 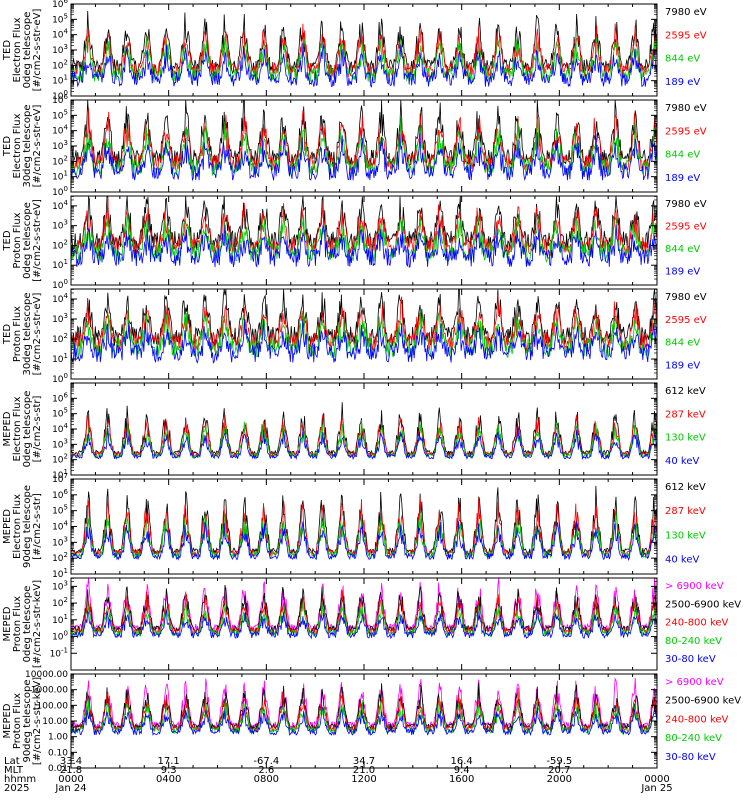 I want to click on channel-label: 287 keV, so click(x=685, y=414).